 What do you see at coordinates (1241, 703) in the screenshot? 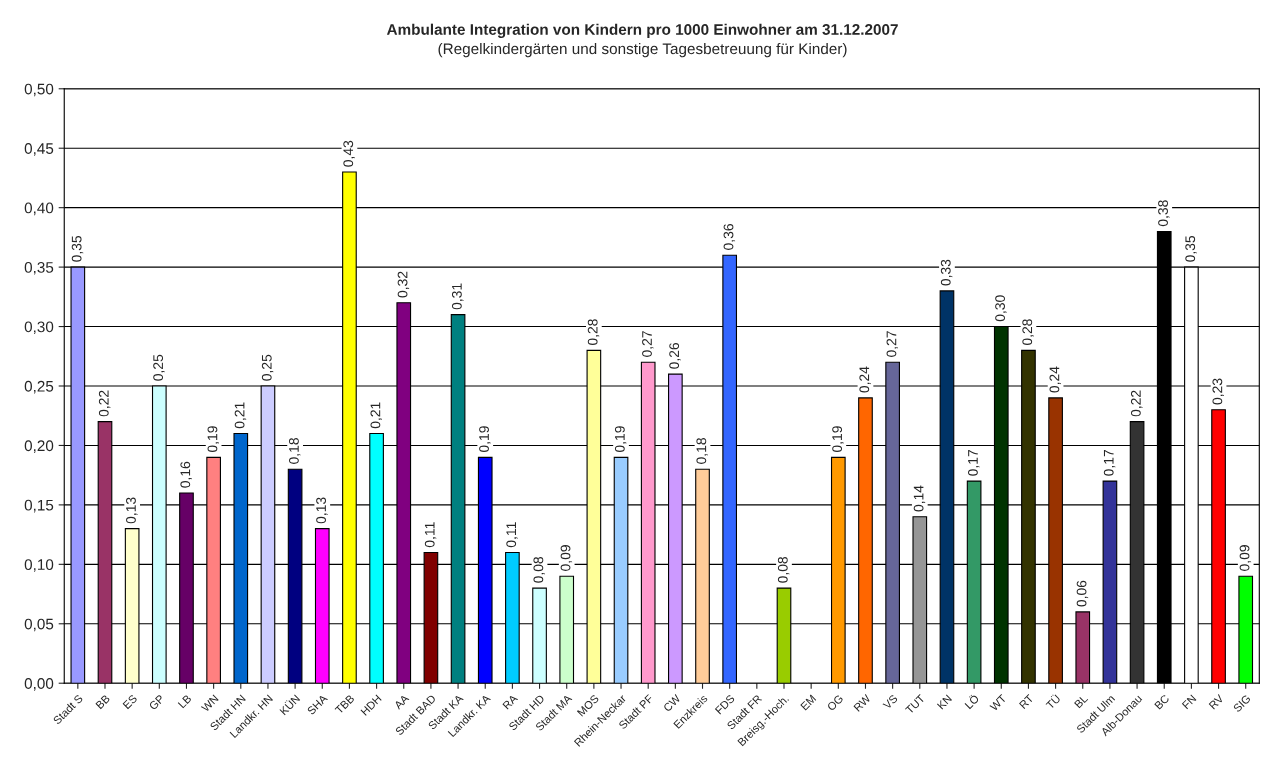
I see `x-tick-label: SIG` at bounding box center [1241, 703].